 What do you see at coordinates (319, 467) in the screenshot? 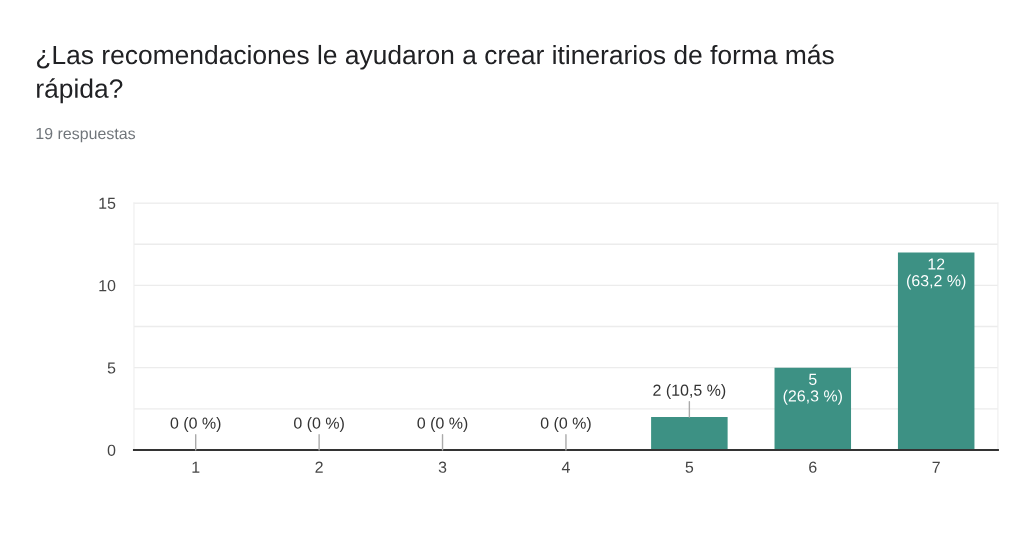
I see `x-tick-label: 2` at bounding box center [319, 467].